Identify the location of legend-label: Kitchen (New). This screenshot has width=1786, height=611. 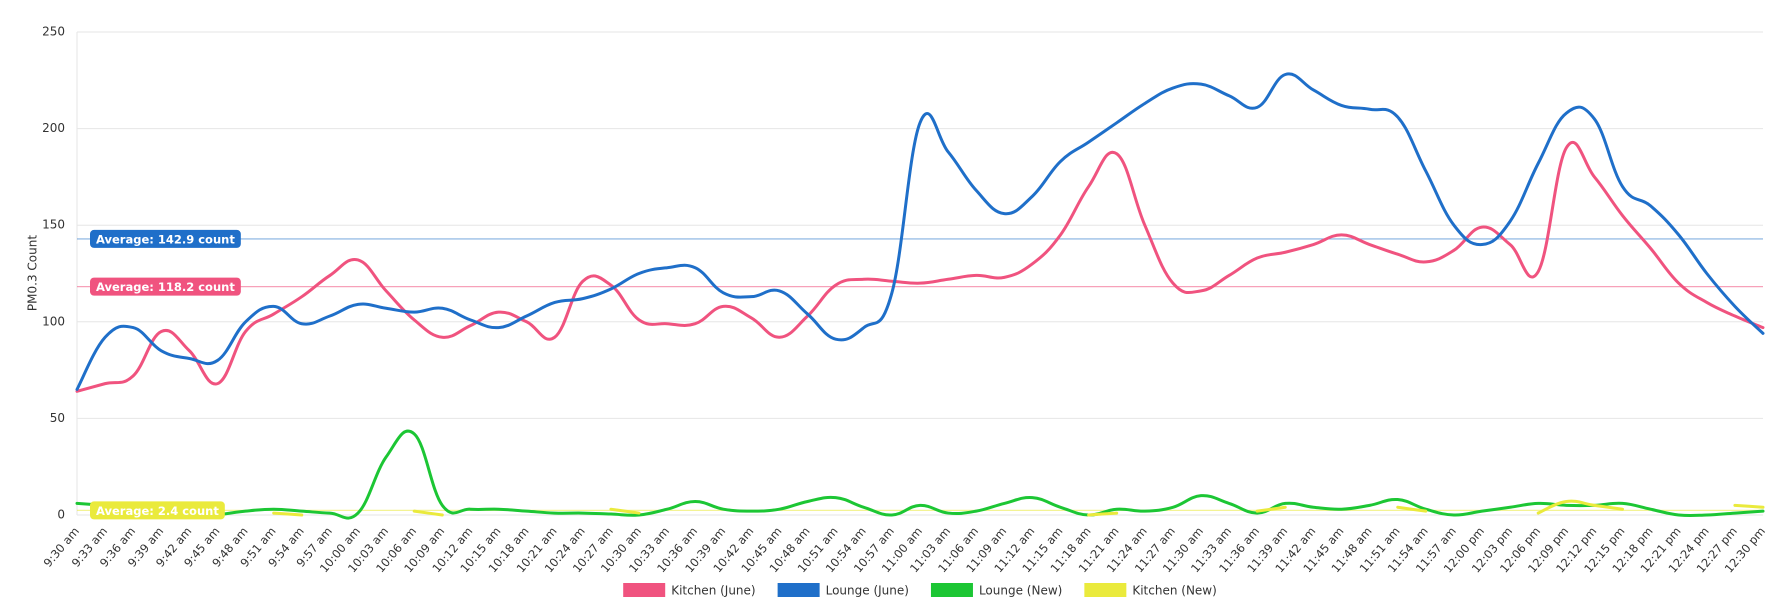
(1174, 591).